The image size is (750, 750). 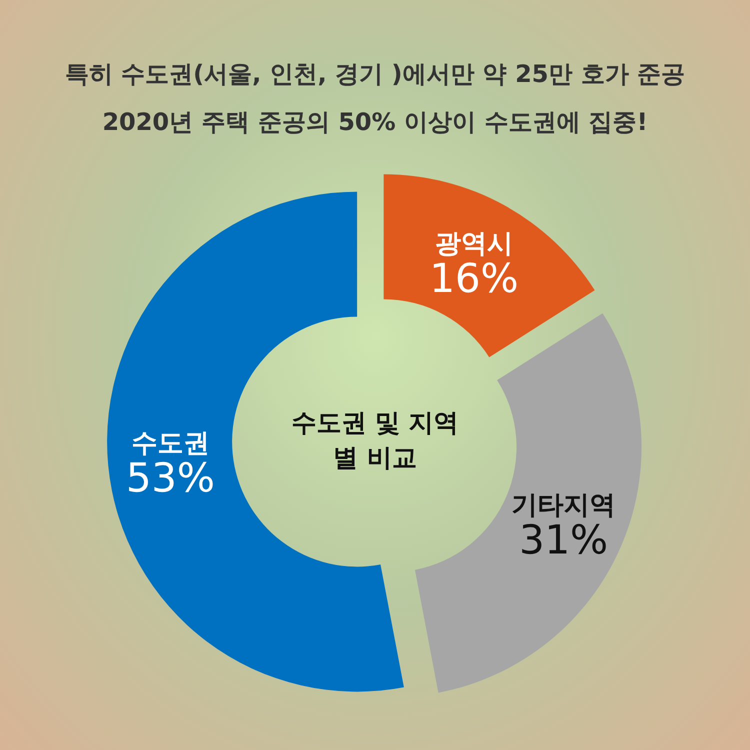 What do you see at coordinates (375, 74) in the screenshot?
I see `title: 특히 수도권(서울, 인천, 경기 )에서만 약 25만 호가 준공` at bounding box center [375, 74].